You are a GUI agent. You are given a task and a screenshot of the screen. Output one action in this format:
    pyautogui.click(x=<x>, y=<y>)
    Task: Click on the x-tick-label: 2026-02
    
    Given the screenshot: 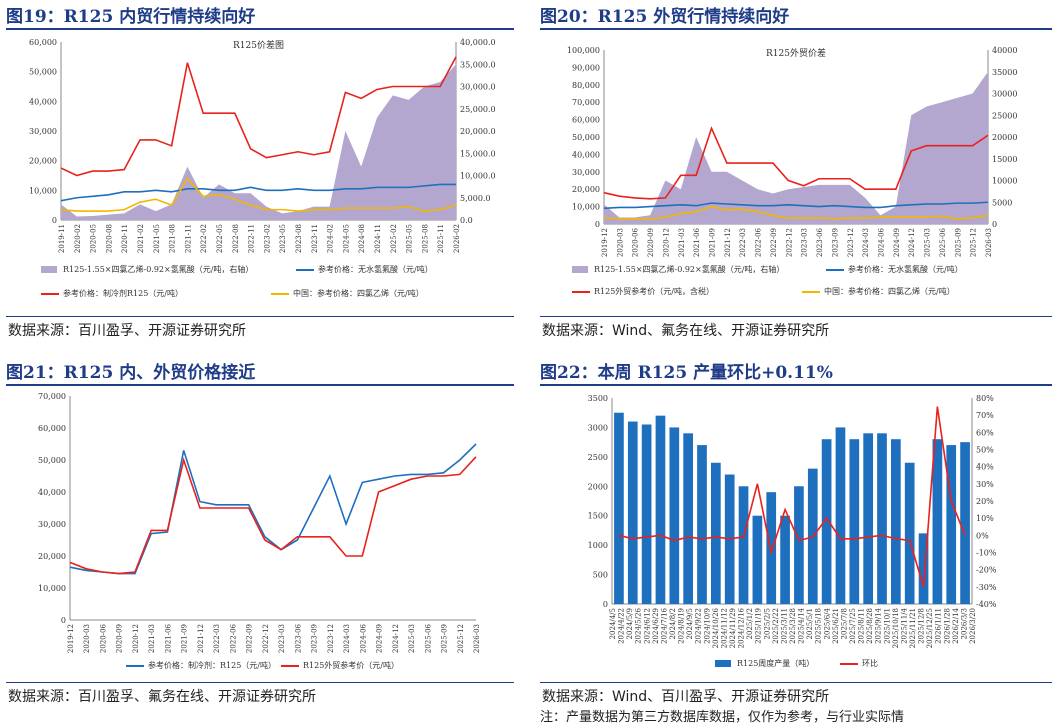 What is the action you would take?
    pyautogui.click(x=457, y=238)
    